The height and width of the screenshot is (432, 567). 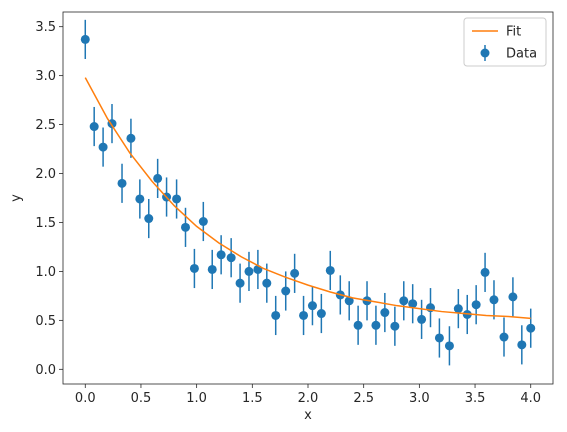 I want to click on x-axis-ticks: 0.0 0.5 1.0 1.5 2.0 2.5 3.0 3.5 4.0, so click(x=308, y=395).